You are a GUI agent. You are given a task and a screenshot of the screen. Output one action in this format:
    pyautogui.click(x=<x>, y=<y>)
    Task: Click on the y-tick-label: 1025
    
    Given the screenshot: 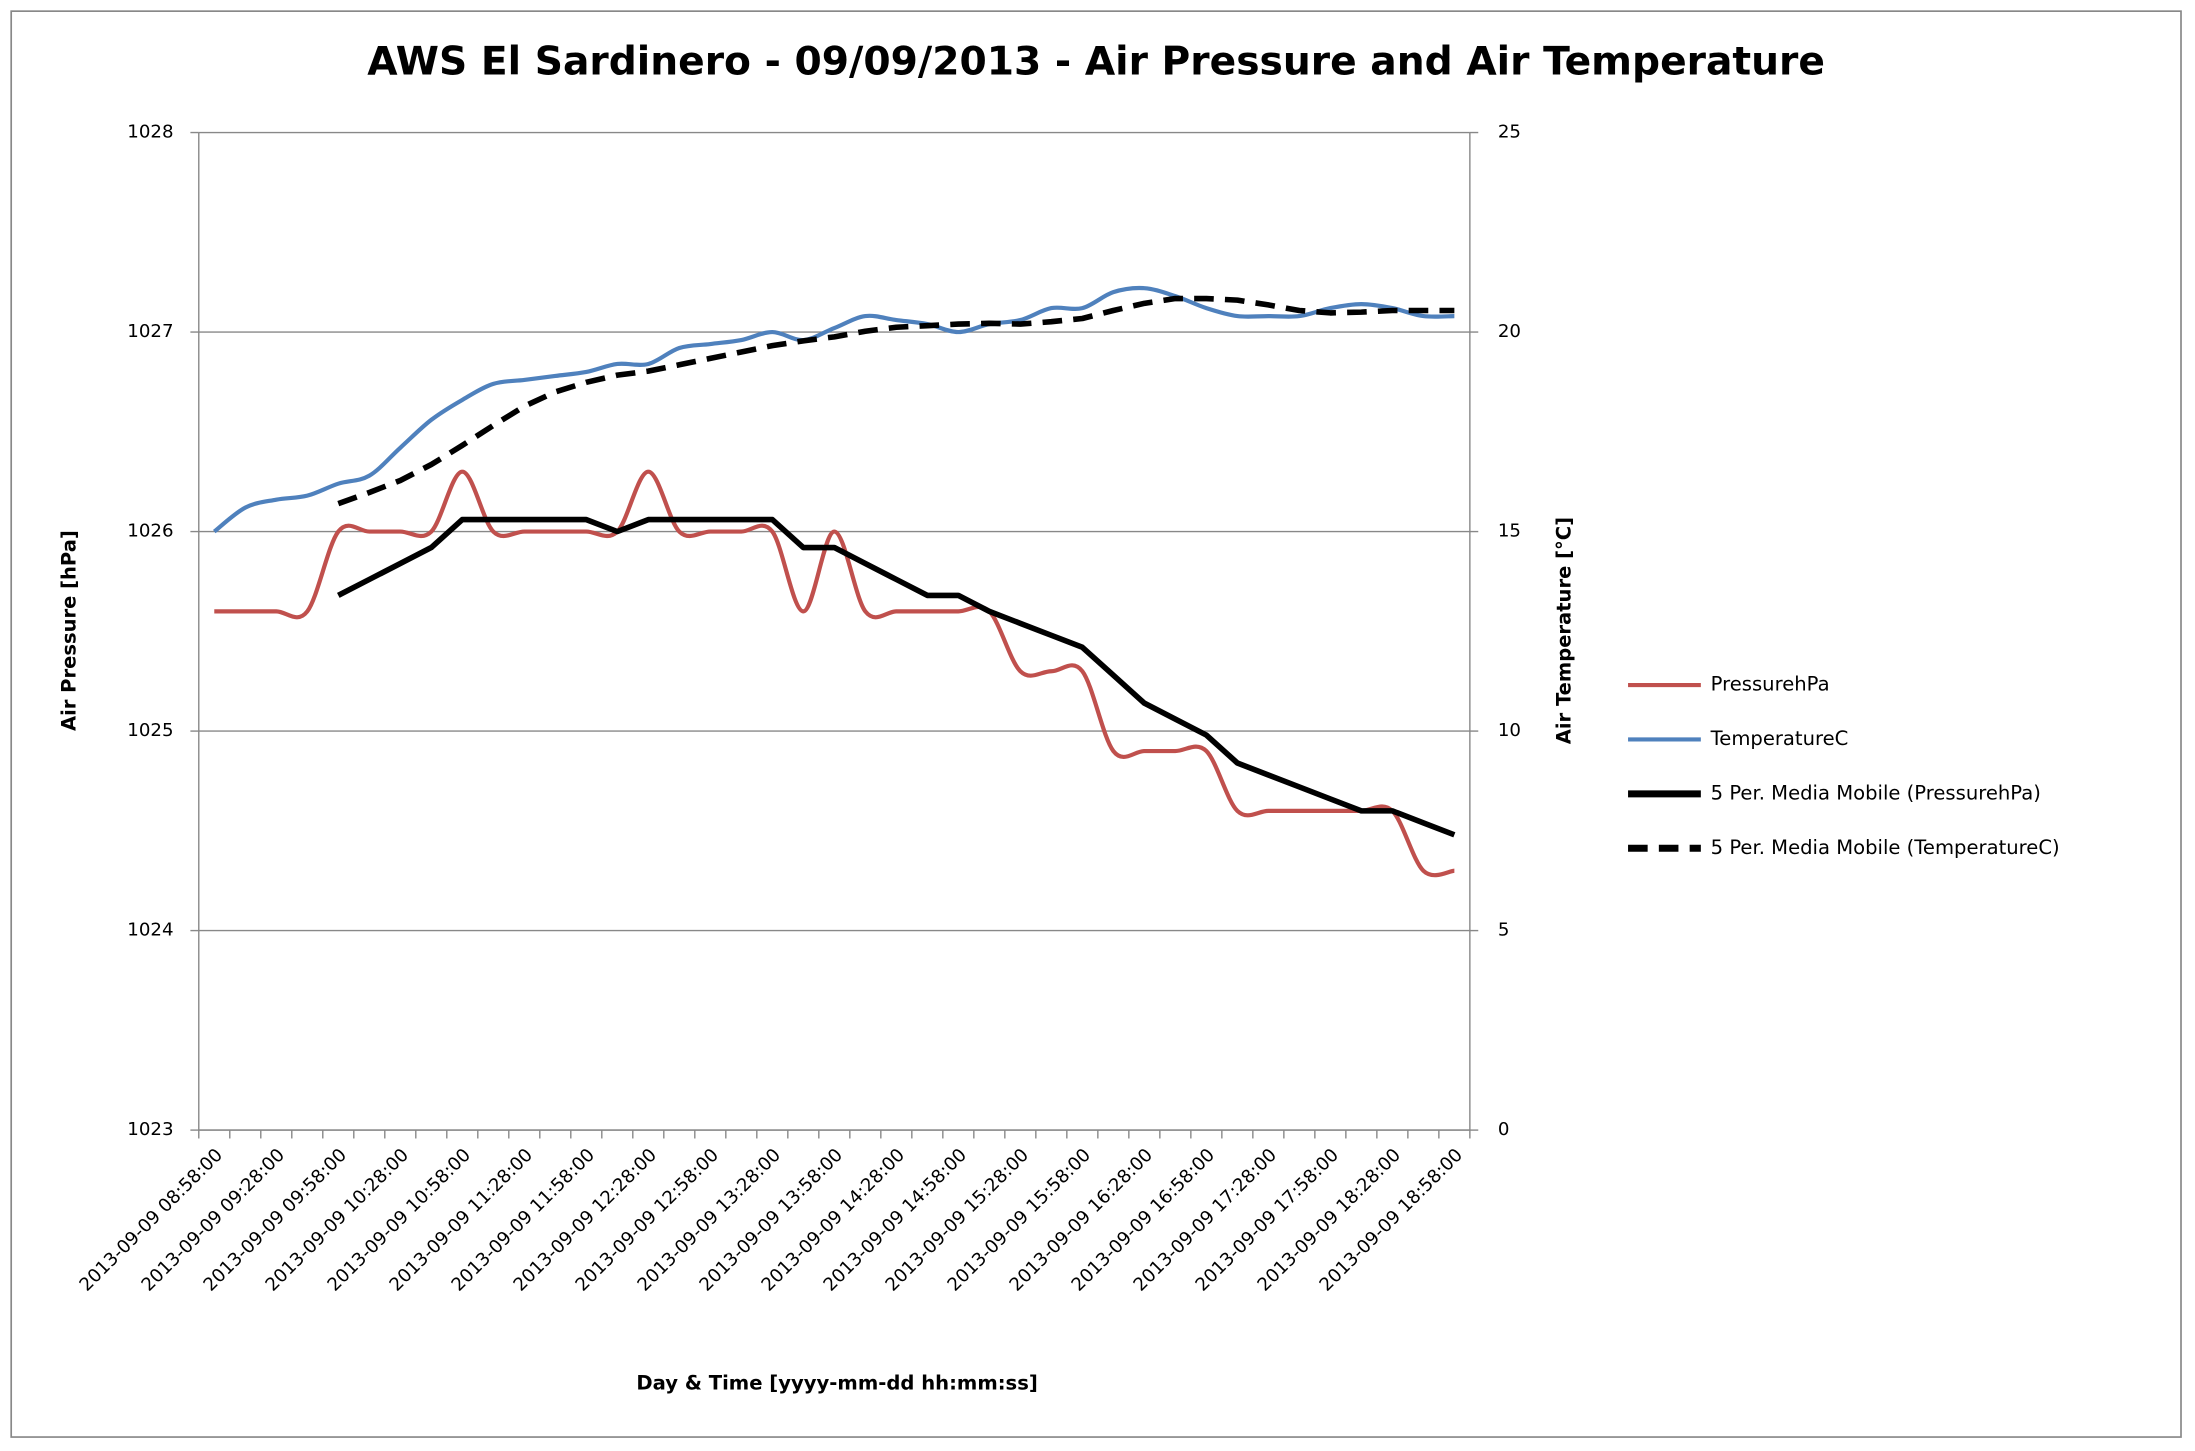 What is the action you would take?
    pyautogui.click(x=150, y=730)
    